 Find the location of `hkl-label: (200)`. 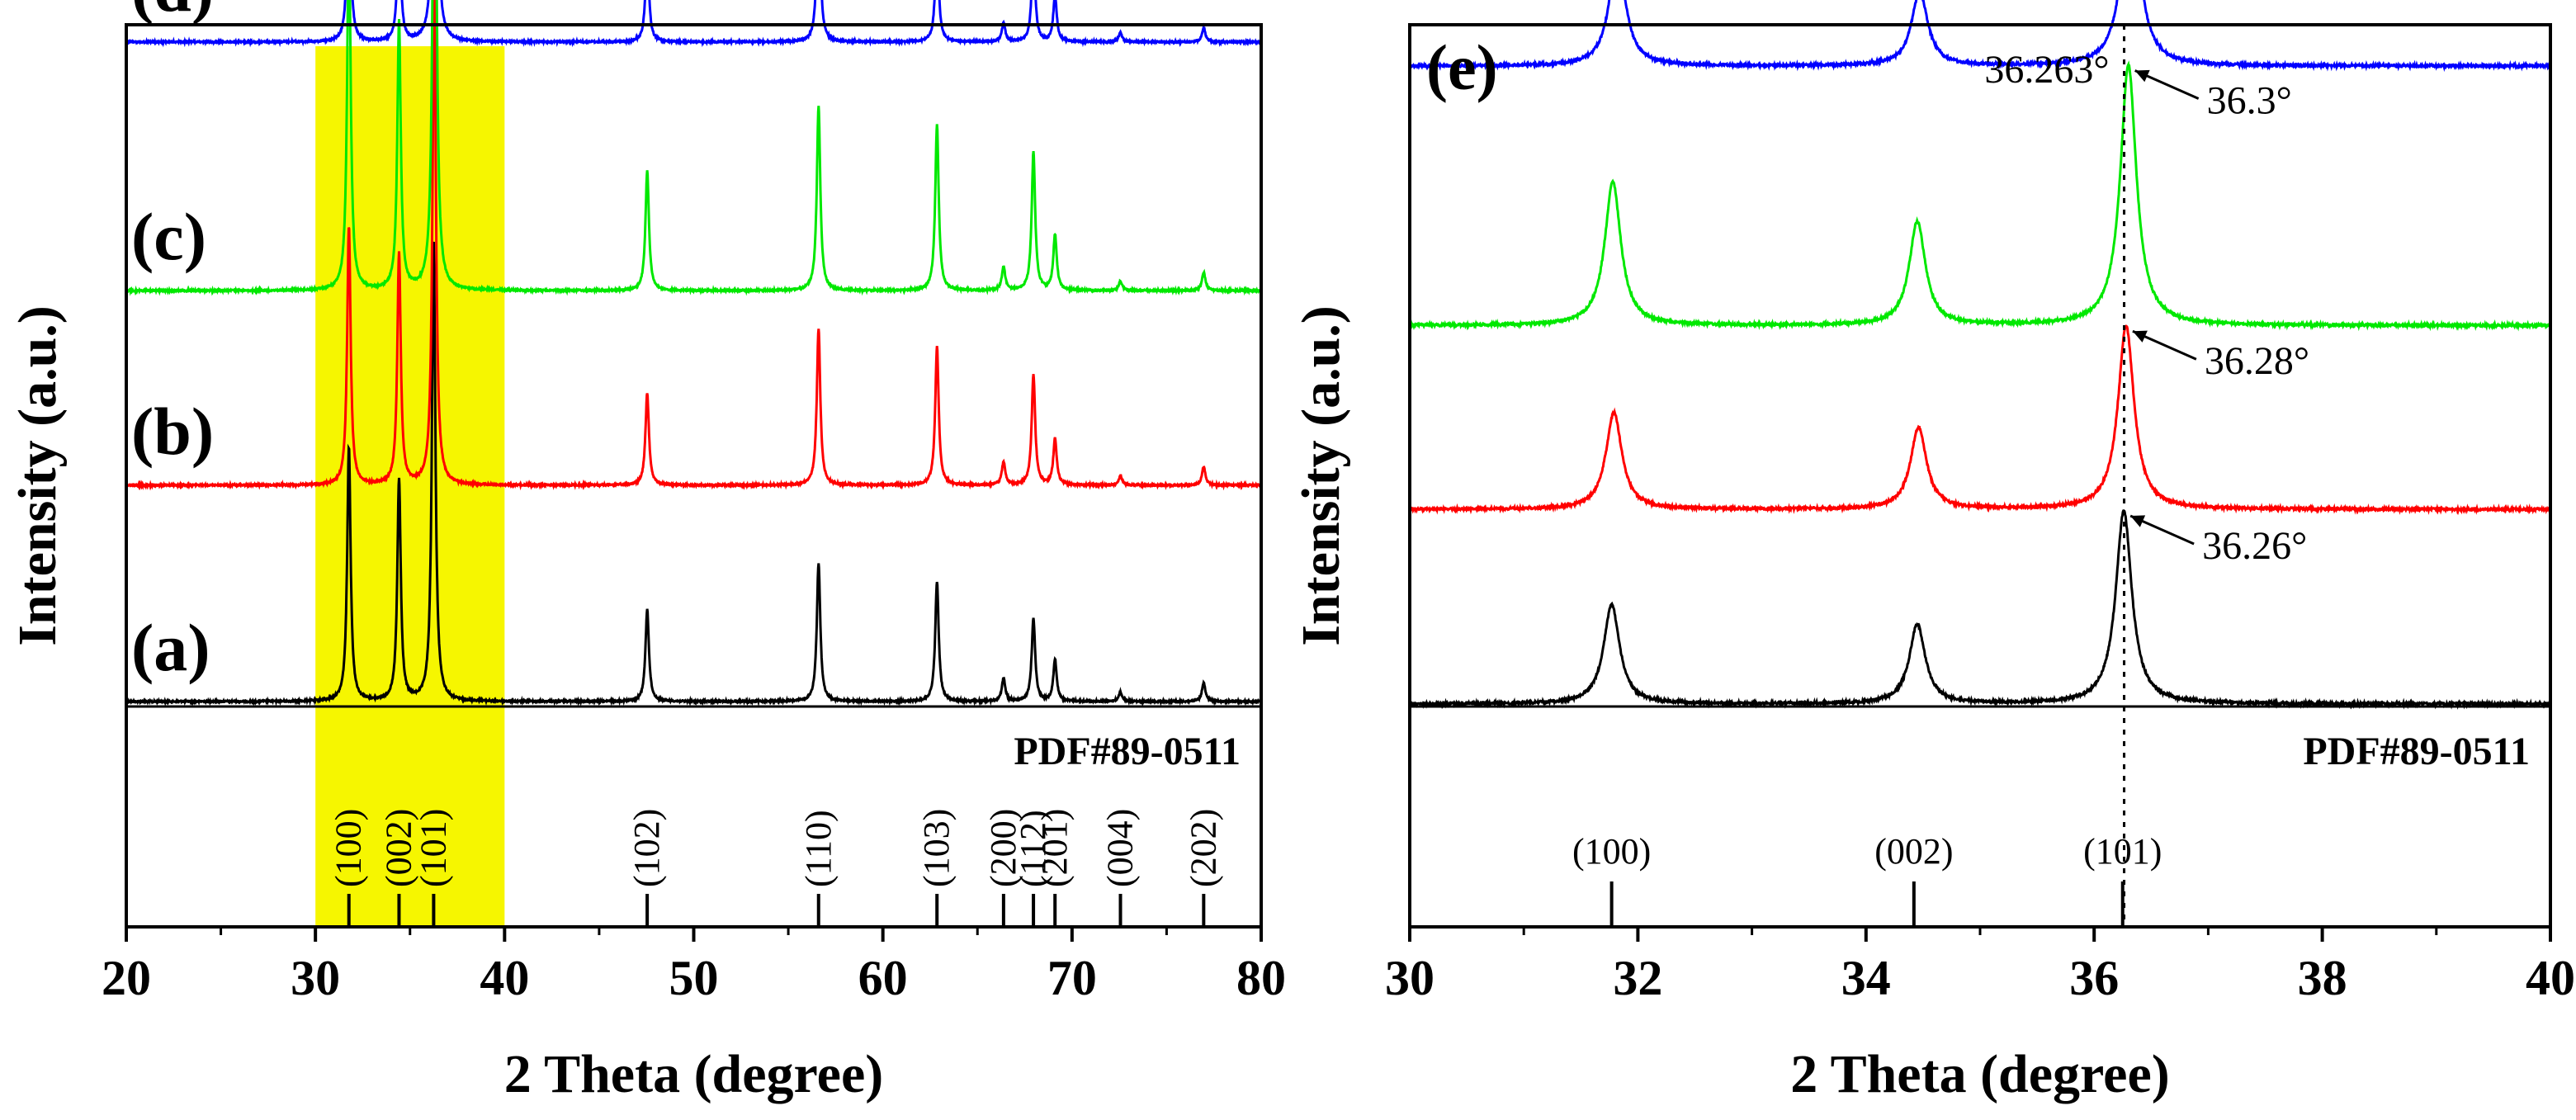

hkl-label: (200) is located at coordinates (1003, 848).